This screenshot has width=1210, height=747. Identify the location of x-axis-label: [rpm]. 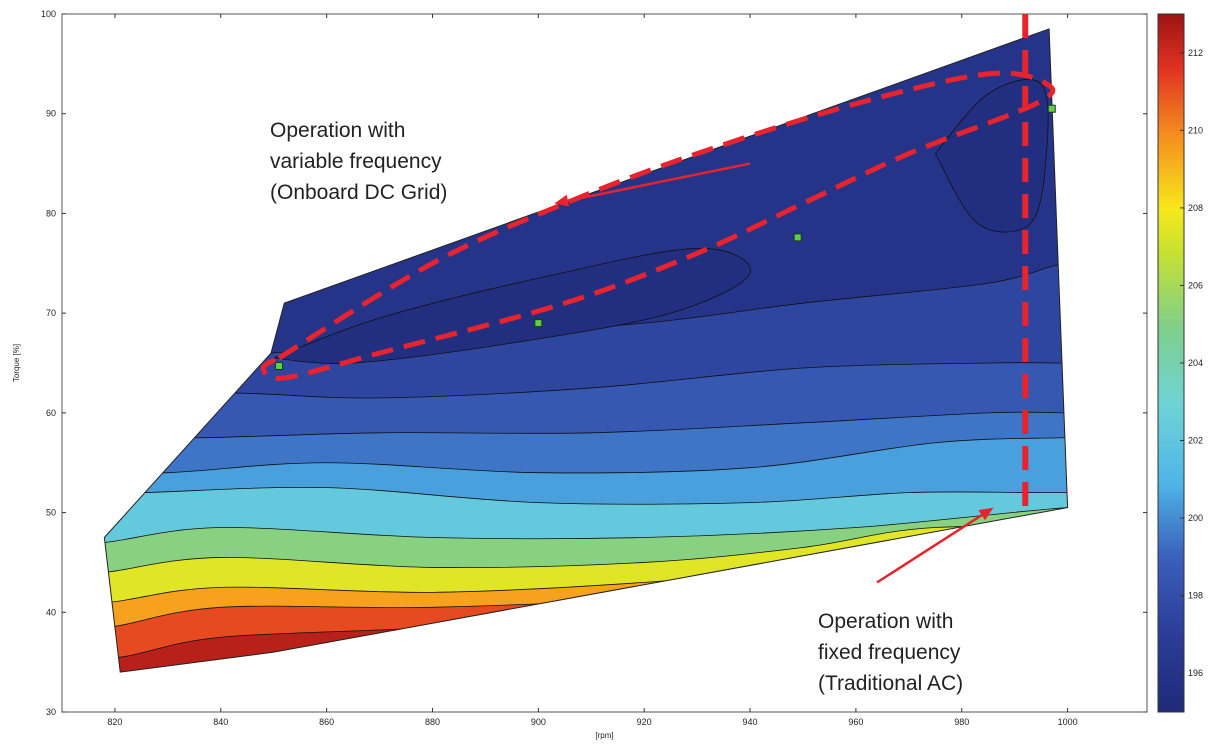
(604, 735).